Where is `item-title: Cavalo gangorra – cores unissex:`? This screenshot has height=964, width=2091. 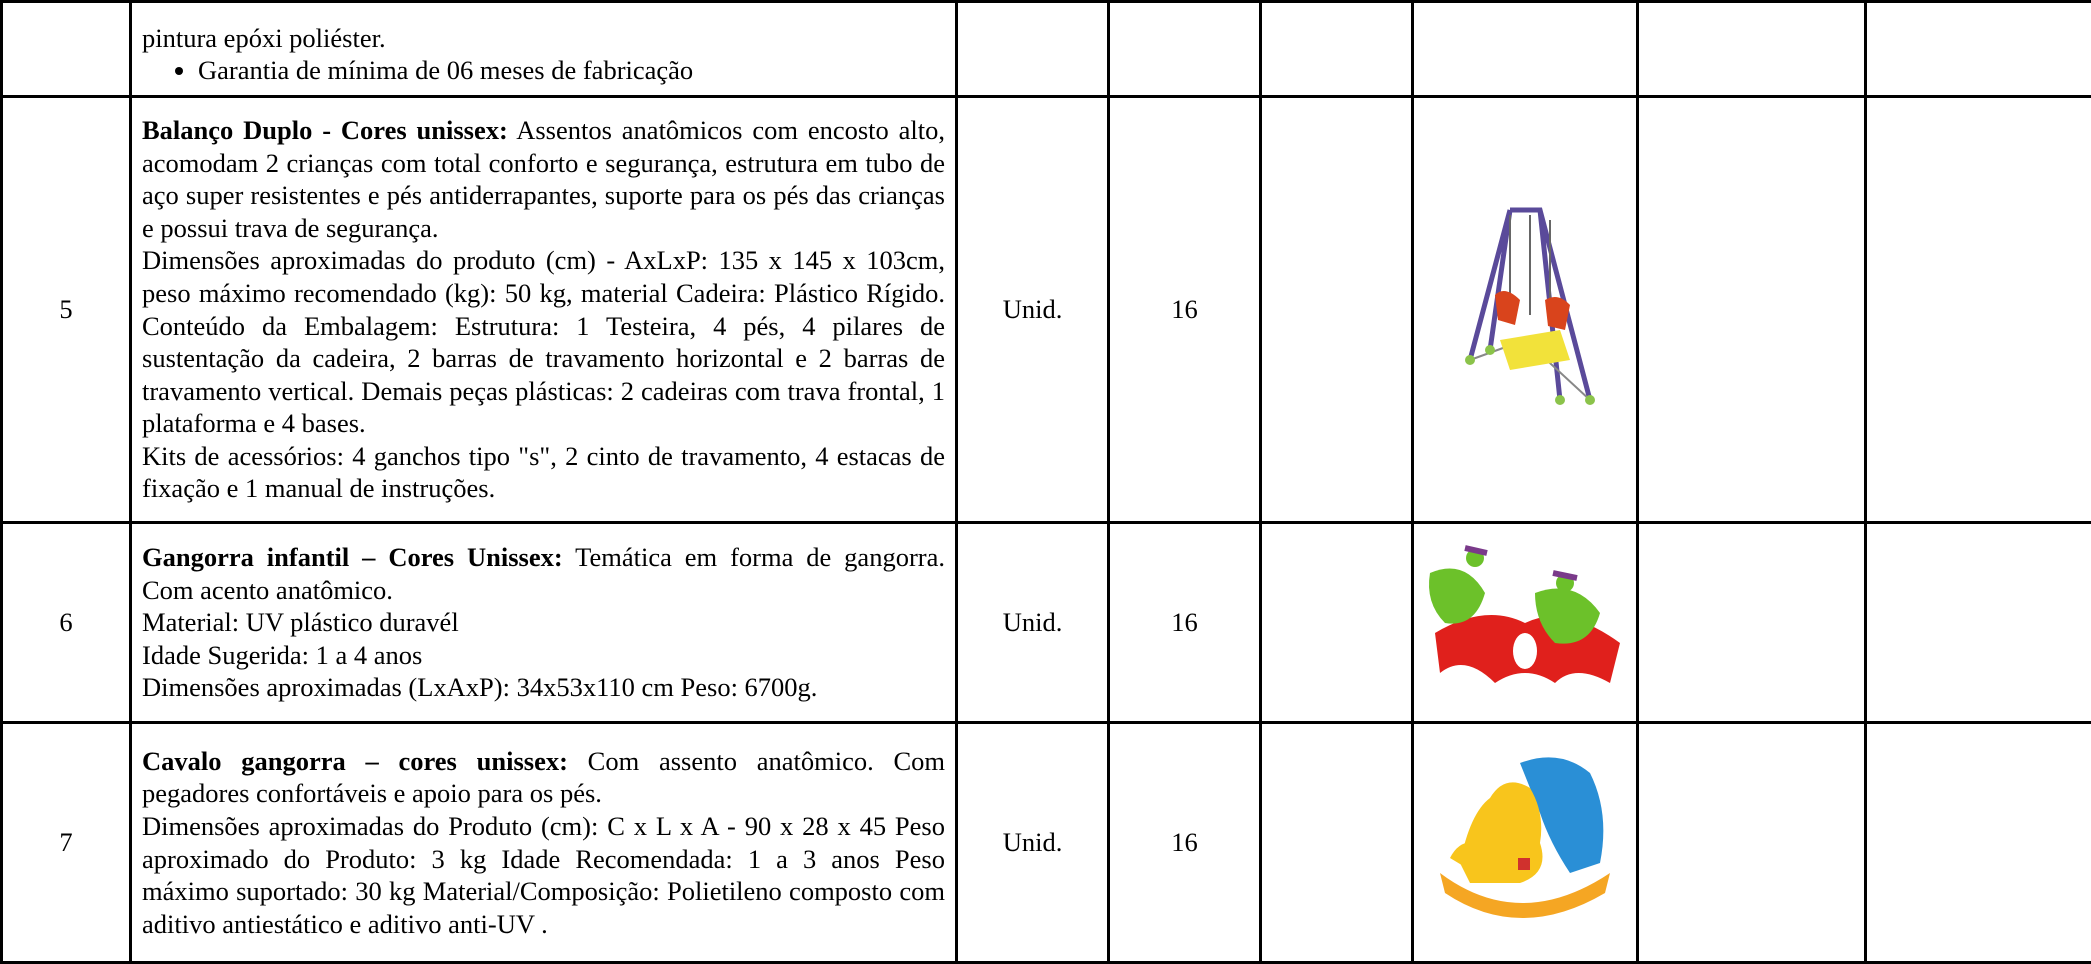 item-title: Cavalo gangorra – cores unissex: is located at coordinates (355, 761).